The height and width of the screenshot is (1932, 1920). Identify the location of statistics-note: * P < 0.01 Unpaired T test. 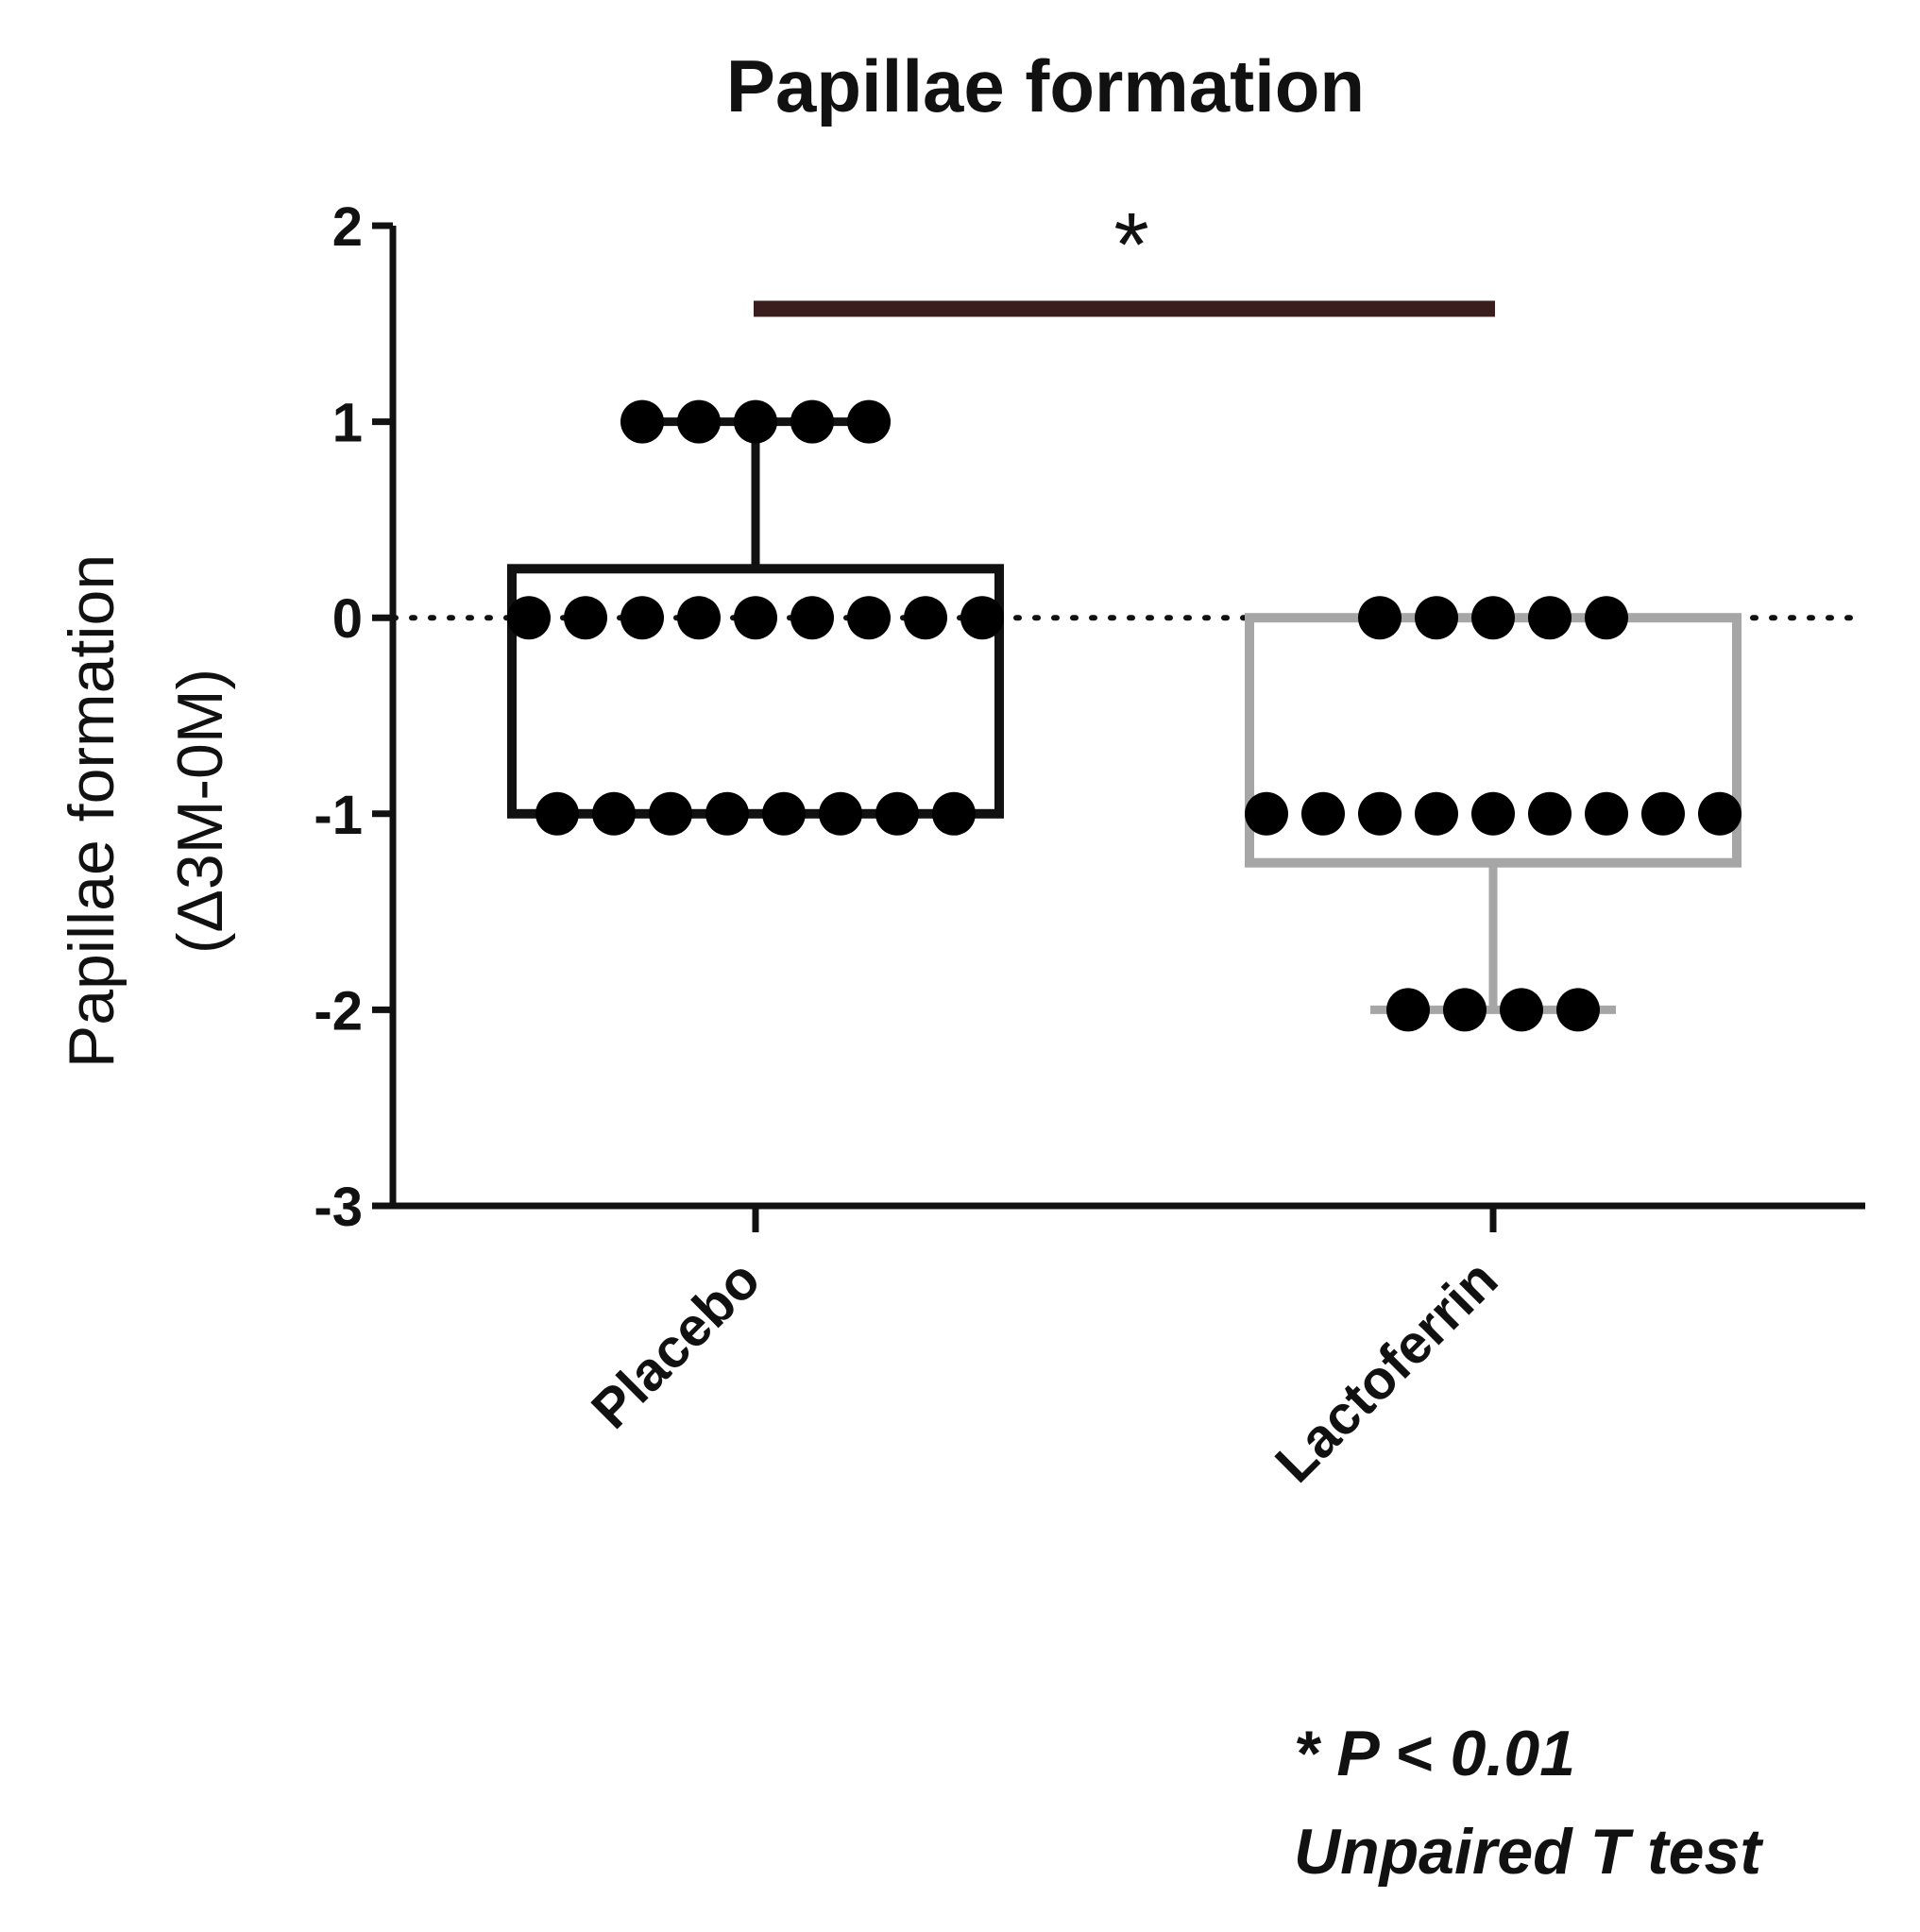
(1529, 1803).